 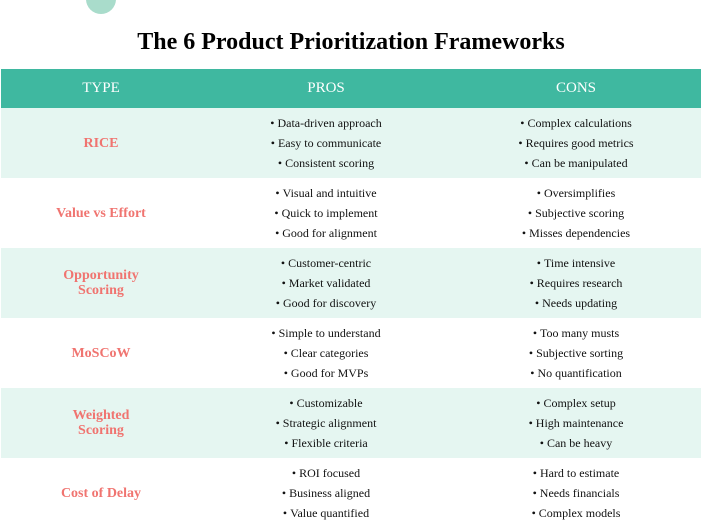 What do you see at coordinates (351, 42) in the screenshot?
I see `page-title: The 6 Product Prioritization Frameworks` at bounding box center [351, 42].